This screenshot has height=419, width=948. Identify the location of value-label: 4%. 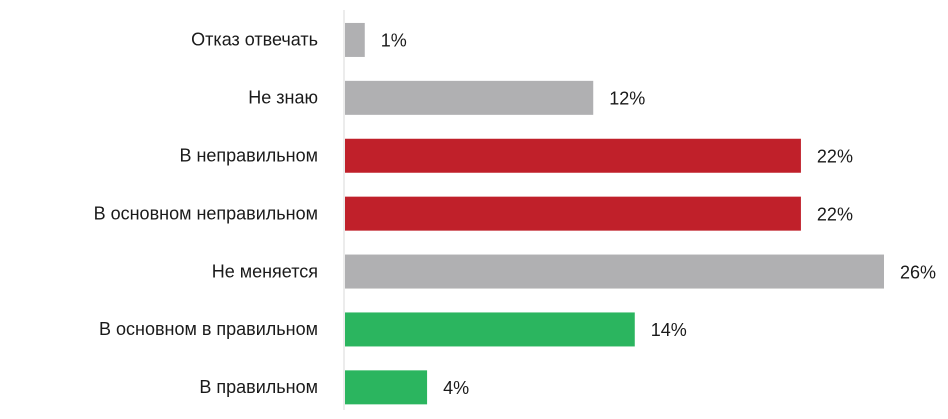
(456, 388).